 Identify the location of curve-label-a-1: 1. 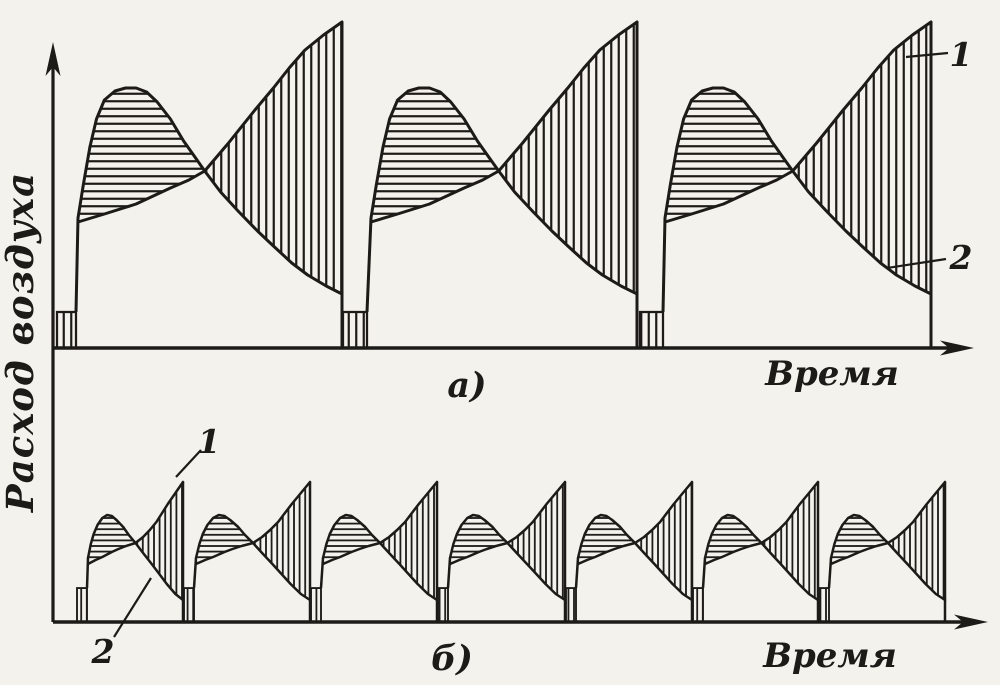
(961, 54).